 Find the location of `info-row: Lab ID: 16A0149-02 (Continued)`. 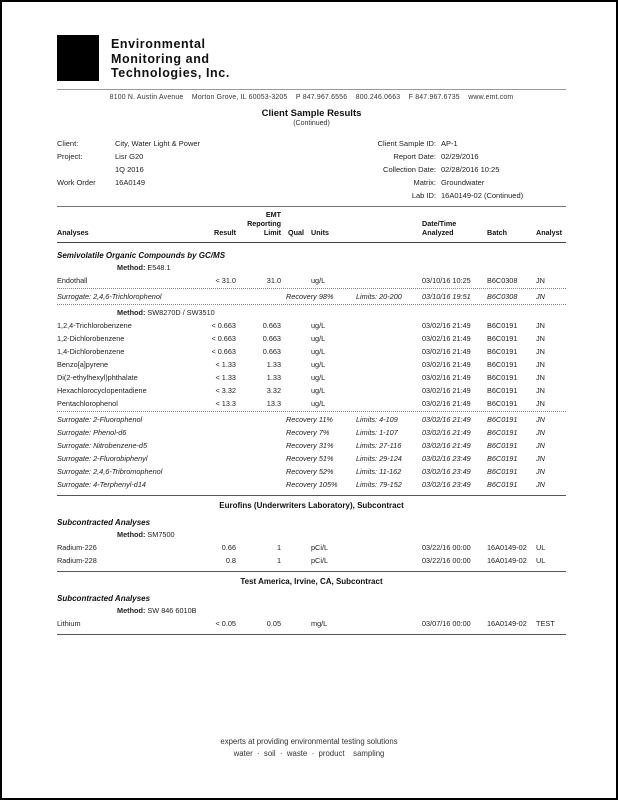

info-row: Lab ID: 16A0149-02 (Continued) is located at coordinates (451, 195).